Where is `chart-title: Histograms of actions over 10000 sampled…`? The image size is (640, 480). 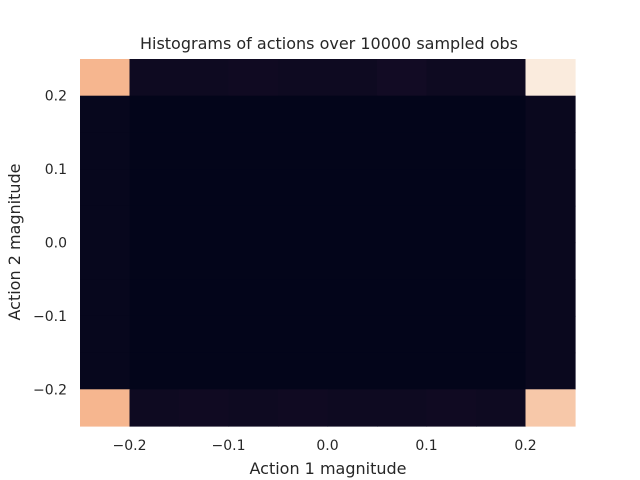
chart-title: Histograms of actions over 10000 sampled… is located at coordinates (329, 43).